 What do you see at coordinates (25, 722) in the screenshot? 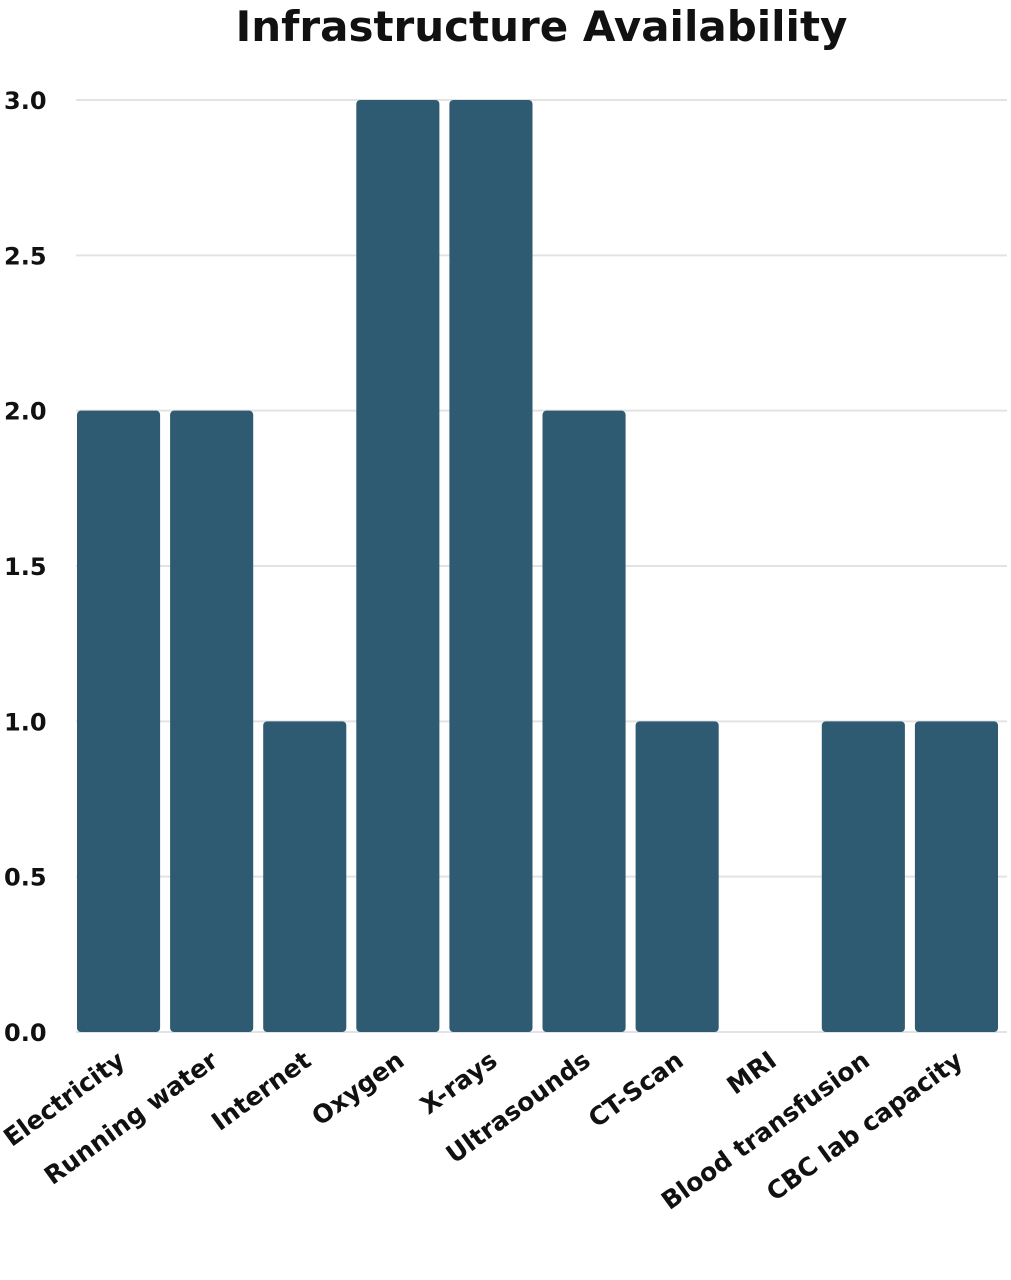
I see `y-tick-label: 1.0` at bounding box center [25, 722].